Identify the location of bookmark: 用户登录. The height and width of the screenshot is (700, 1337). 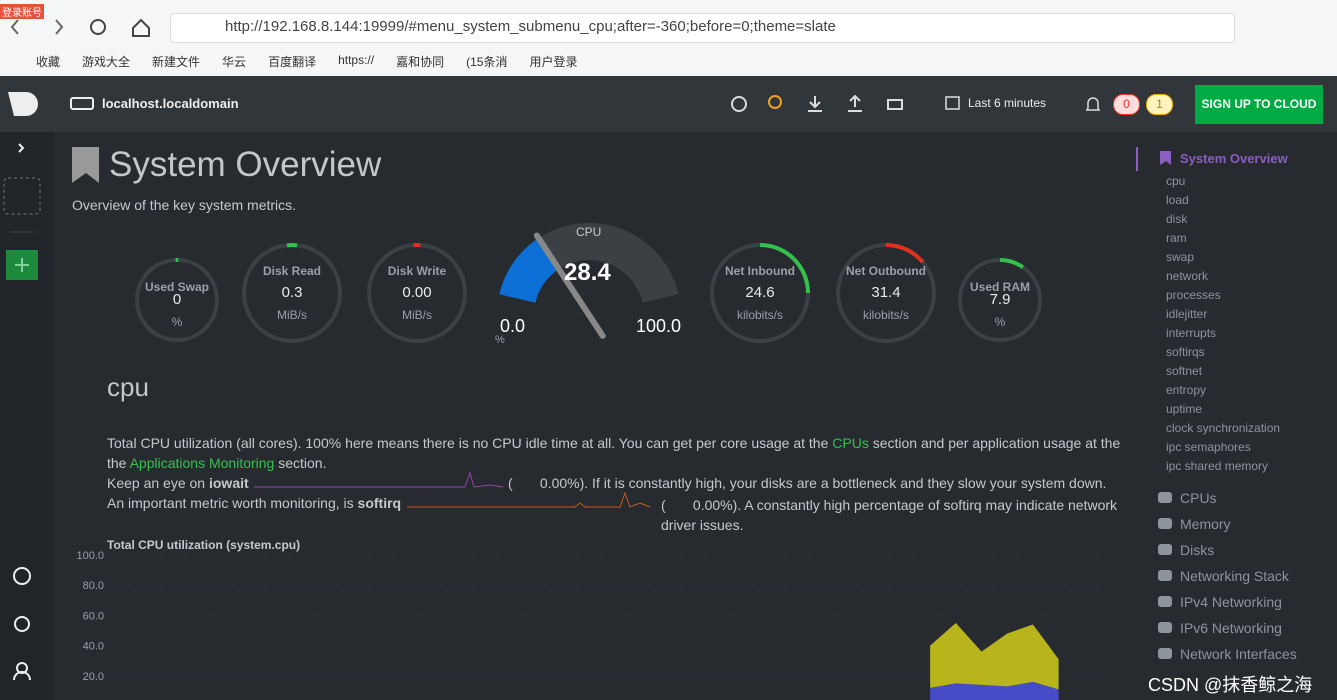
(553, 62).